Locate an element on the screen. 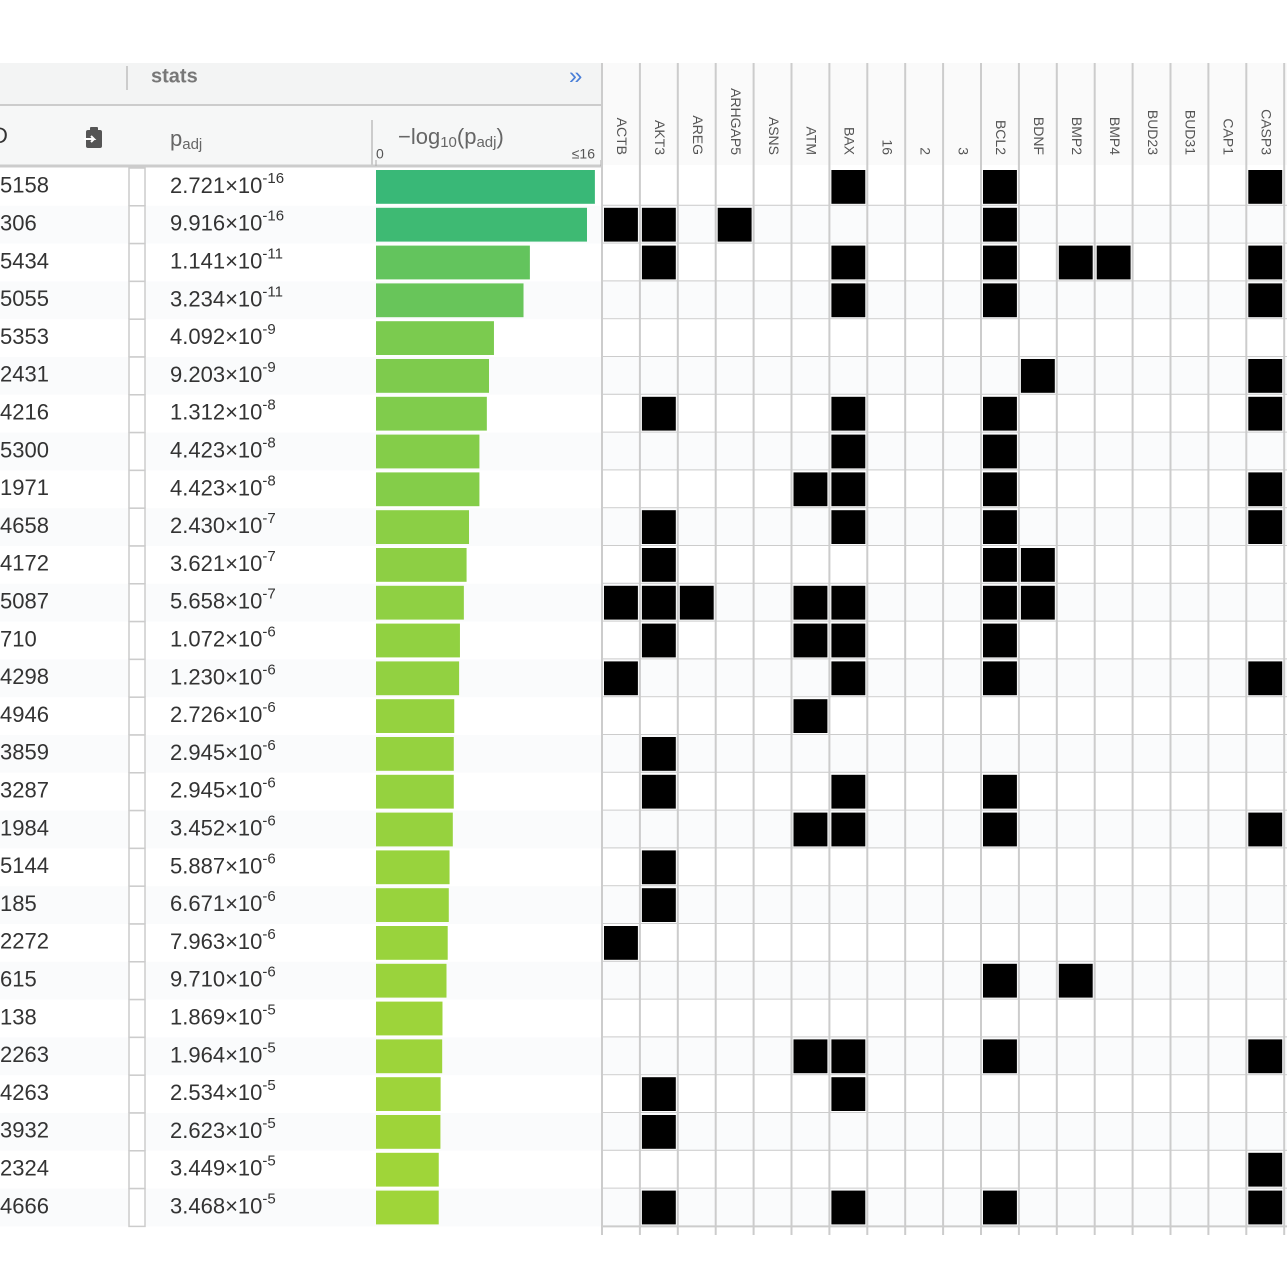 This screenshot has width=1287, height=1287. gene-header: BUD23 is located at coordinates (1153, 132).